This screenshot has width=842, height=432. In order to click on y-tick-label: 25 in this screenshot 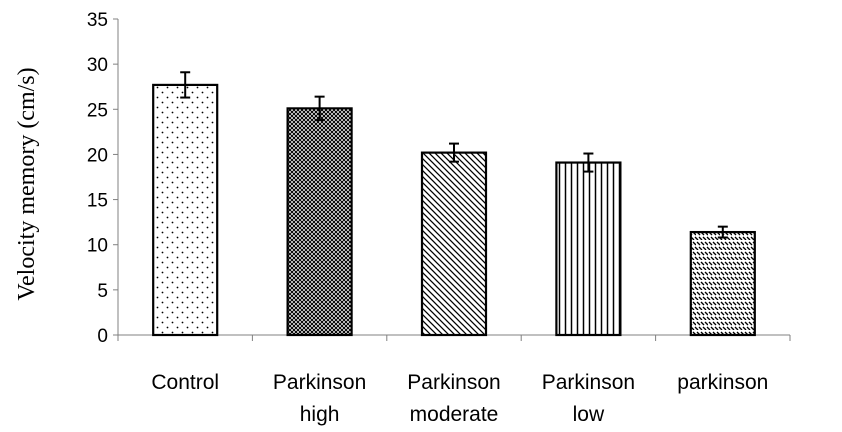, I will do `click(97, 110)`.